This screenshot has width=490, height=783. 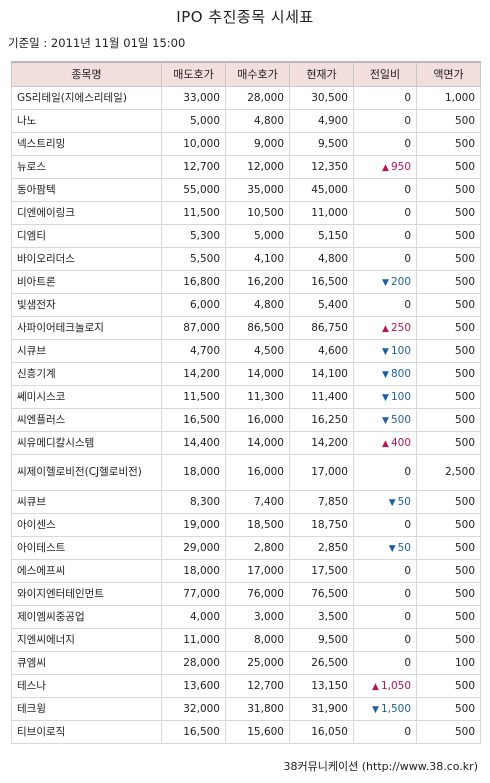 What do you see at coordinates (321, 685) in the screenshot?
I see `cell-price: 13,150` at bounding box center [321, 685].